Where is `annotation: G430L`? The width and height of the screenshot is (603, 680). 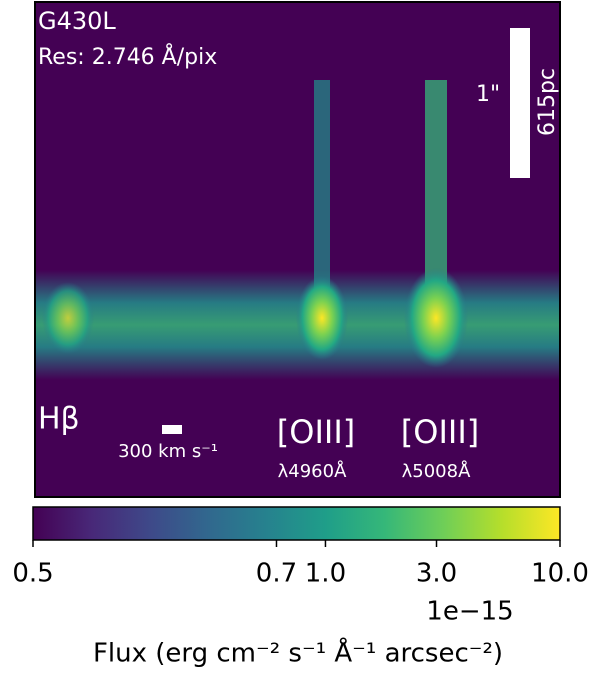
annotation: G430L is located at coordinates (77, 21).